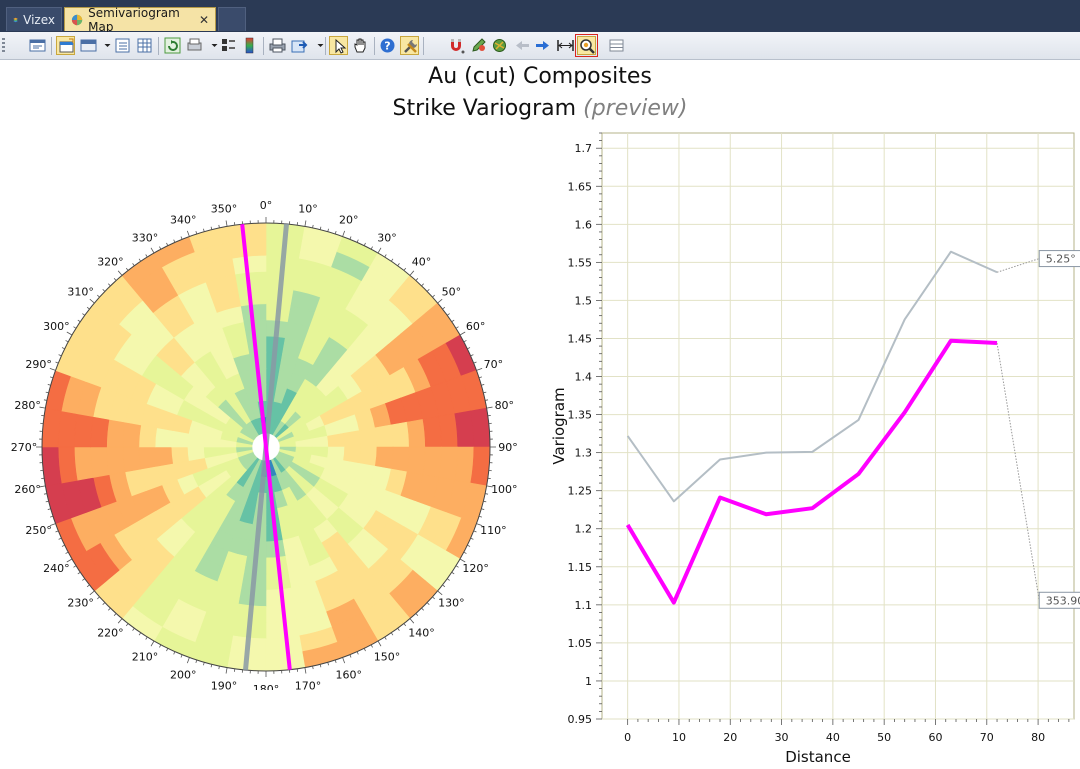  I want to click on pointer-icon, so click(338, 45).